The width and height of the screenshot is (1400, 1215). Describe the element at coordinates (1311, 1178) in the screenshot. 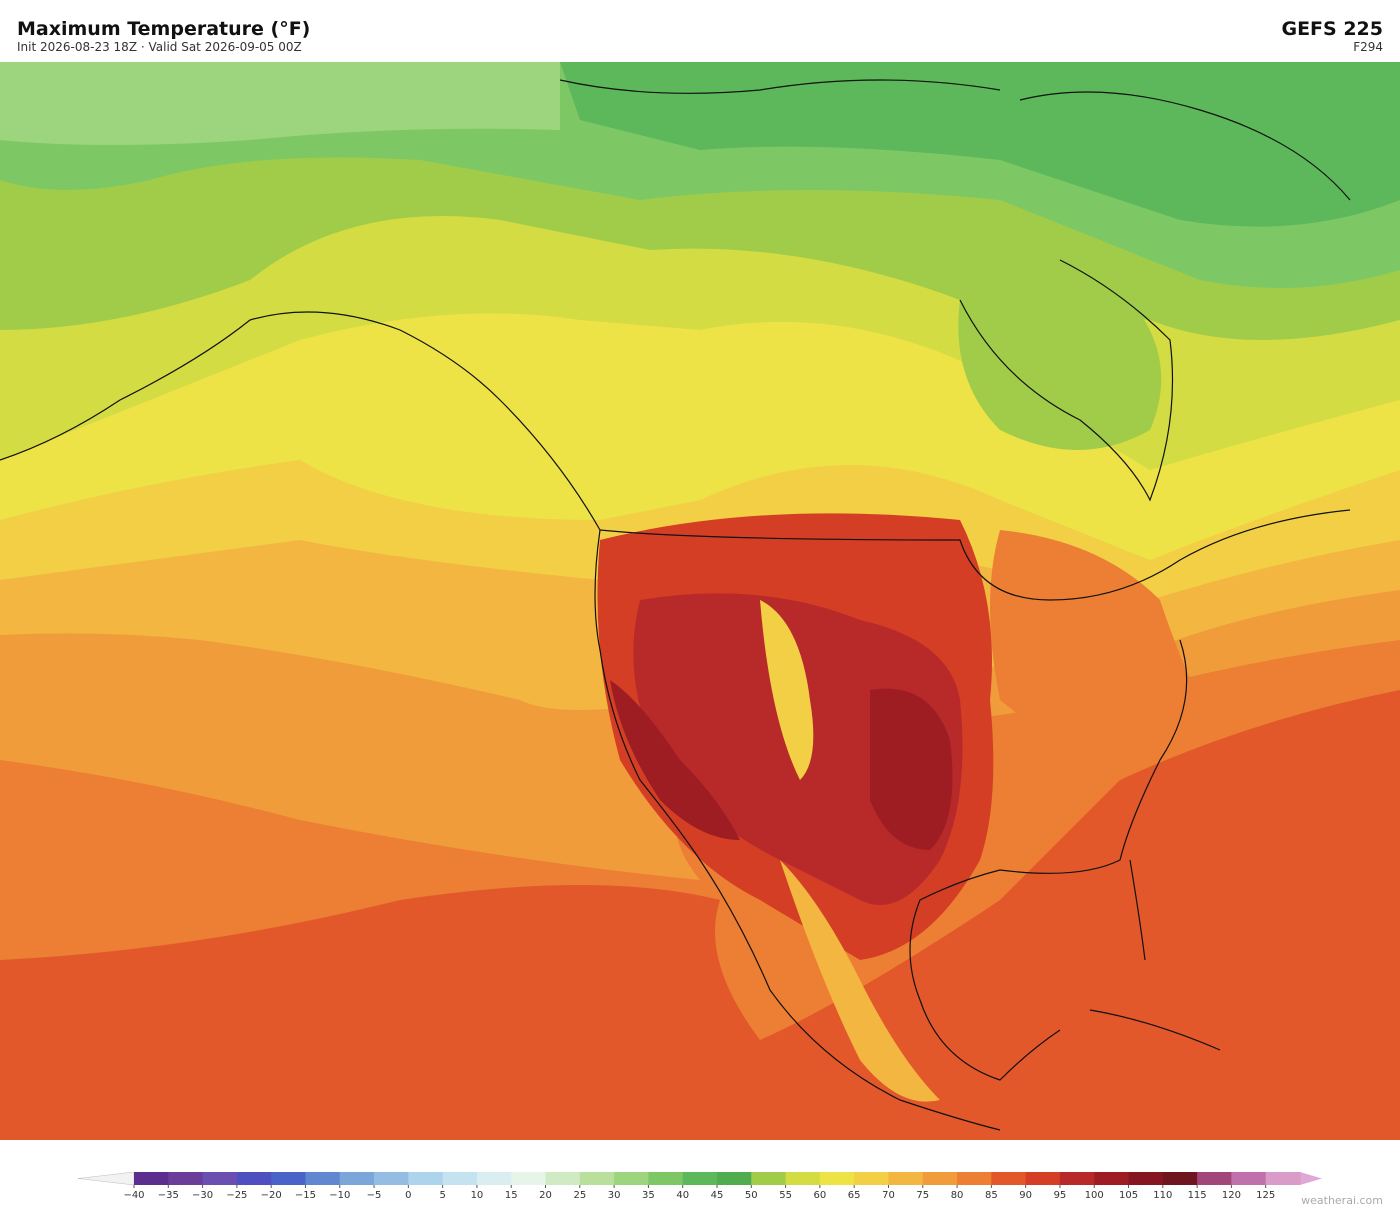

I see `colorbar-over` at that location.